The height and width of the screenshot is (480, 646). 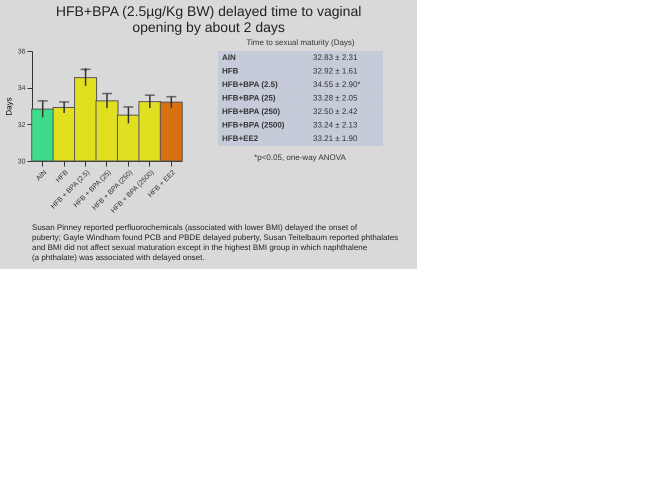 What do you see at coordinates (335, 111) in the screenshot?
I see `text: 32.50 ± 2.42` at bounding box center [335, 111].